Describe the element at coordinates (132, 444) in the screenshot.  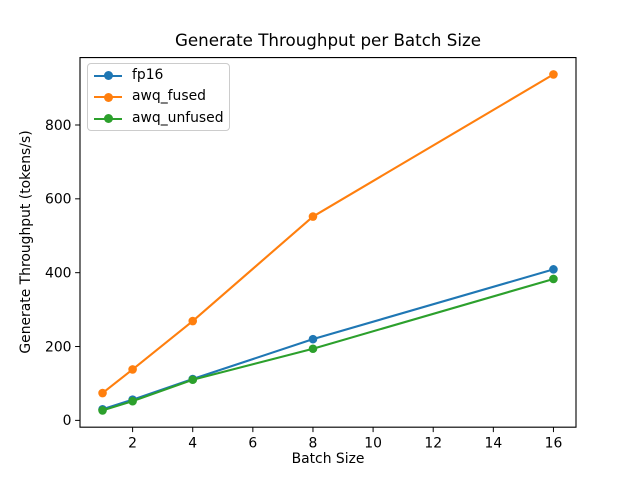
I see `x-tick-label: 2` at that location.